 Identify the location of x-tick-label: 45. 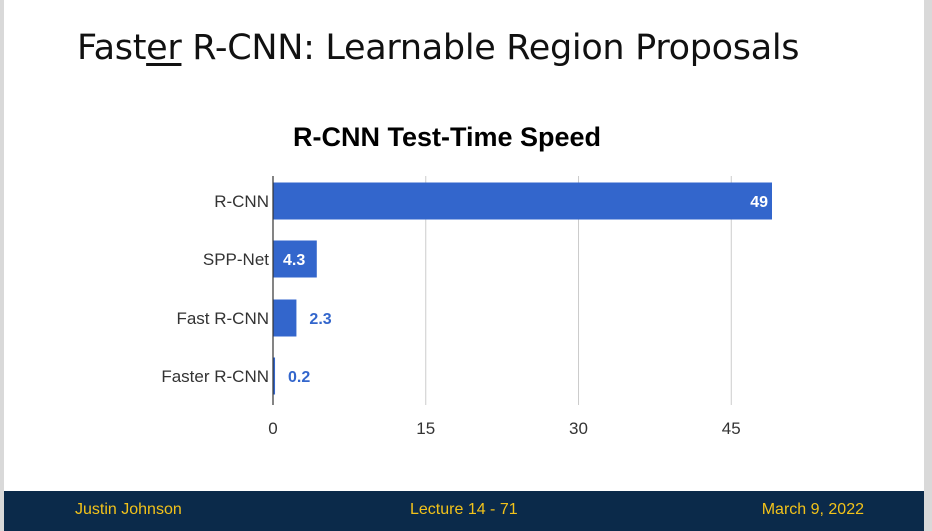
(731, 428).